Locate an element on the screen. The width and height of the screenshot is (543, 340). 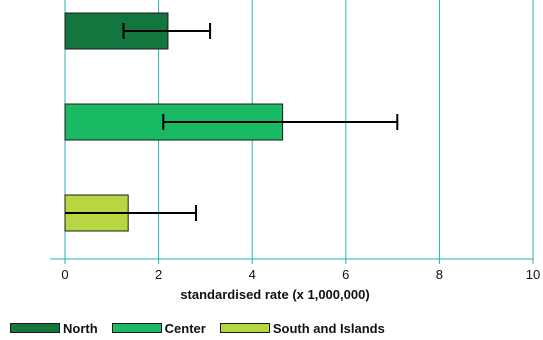
legend-swatch-center is located at coordinates (136, 328).